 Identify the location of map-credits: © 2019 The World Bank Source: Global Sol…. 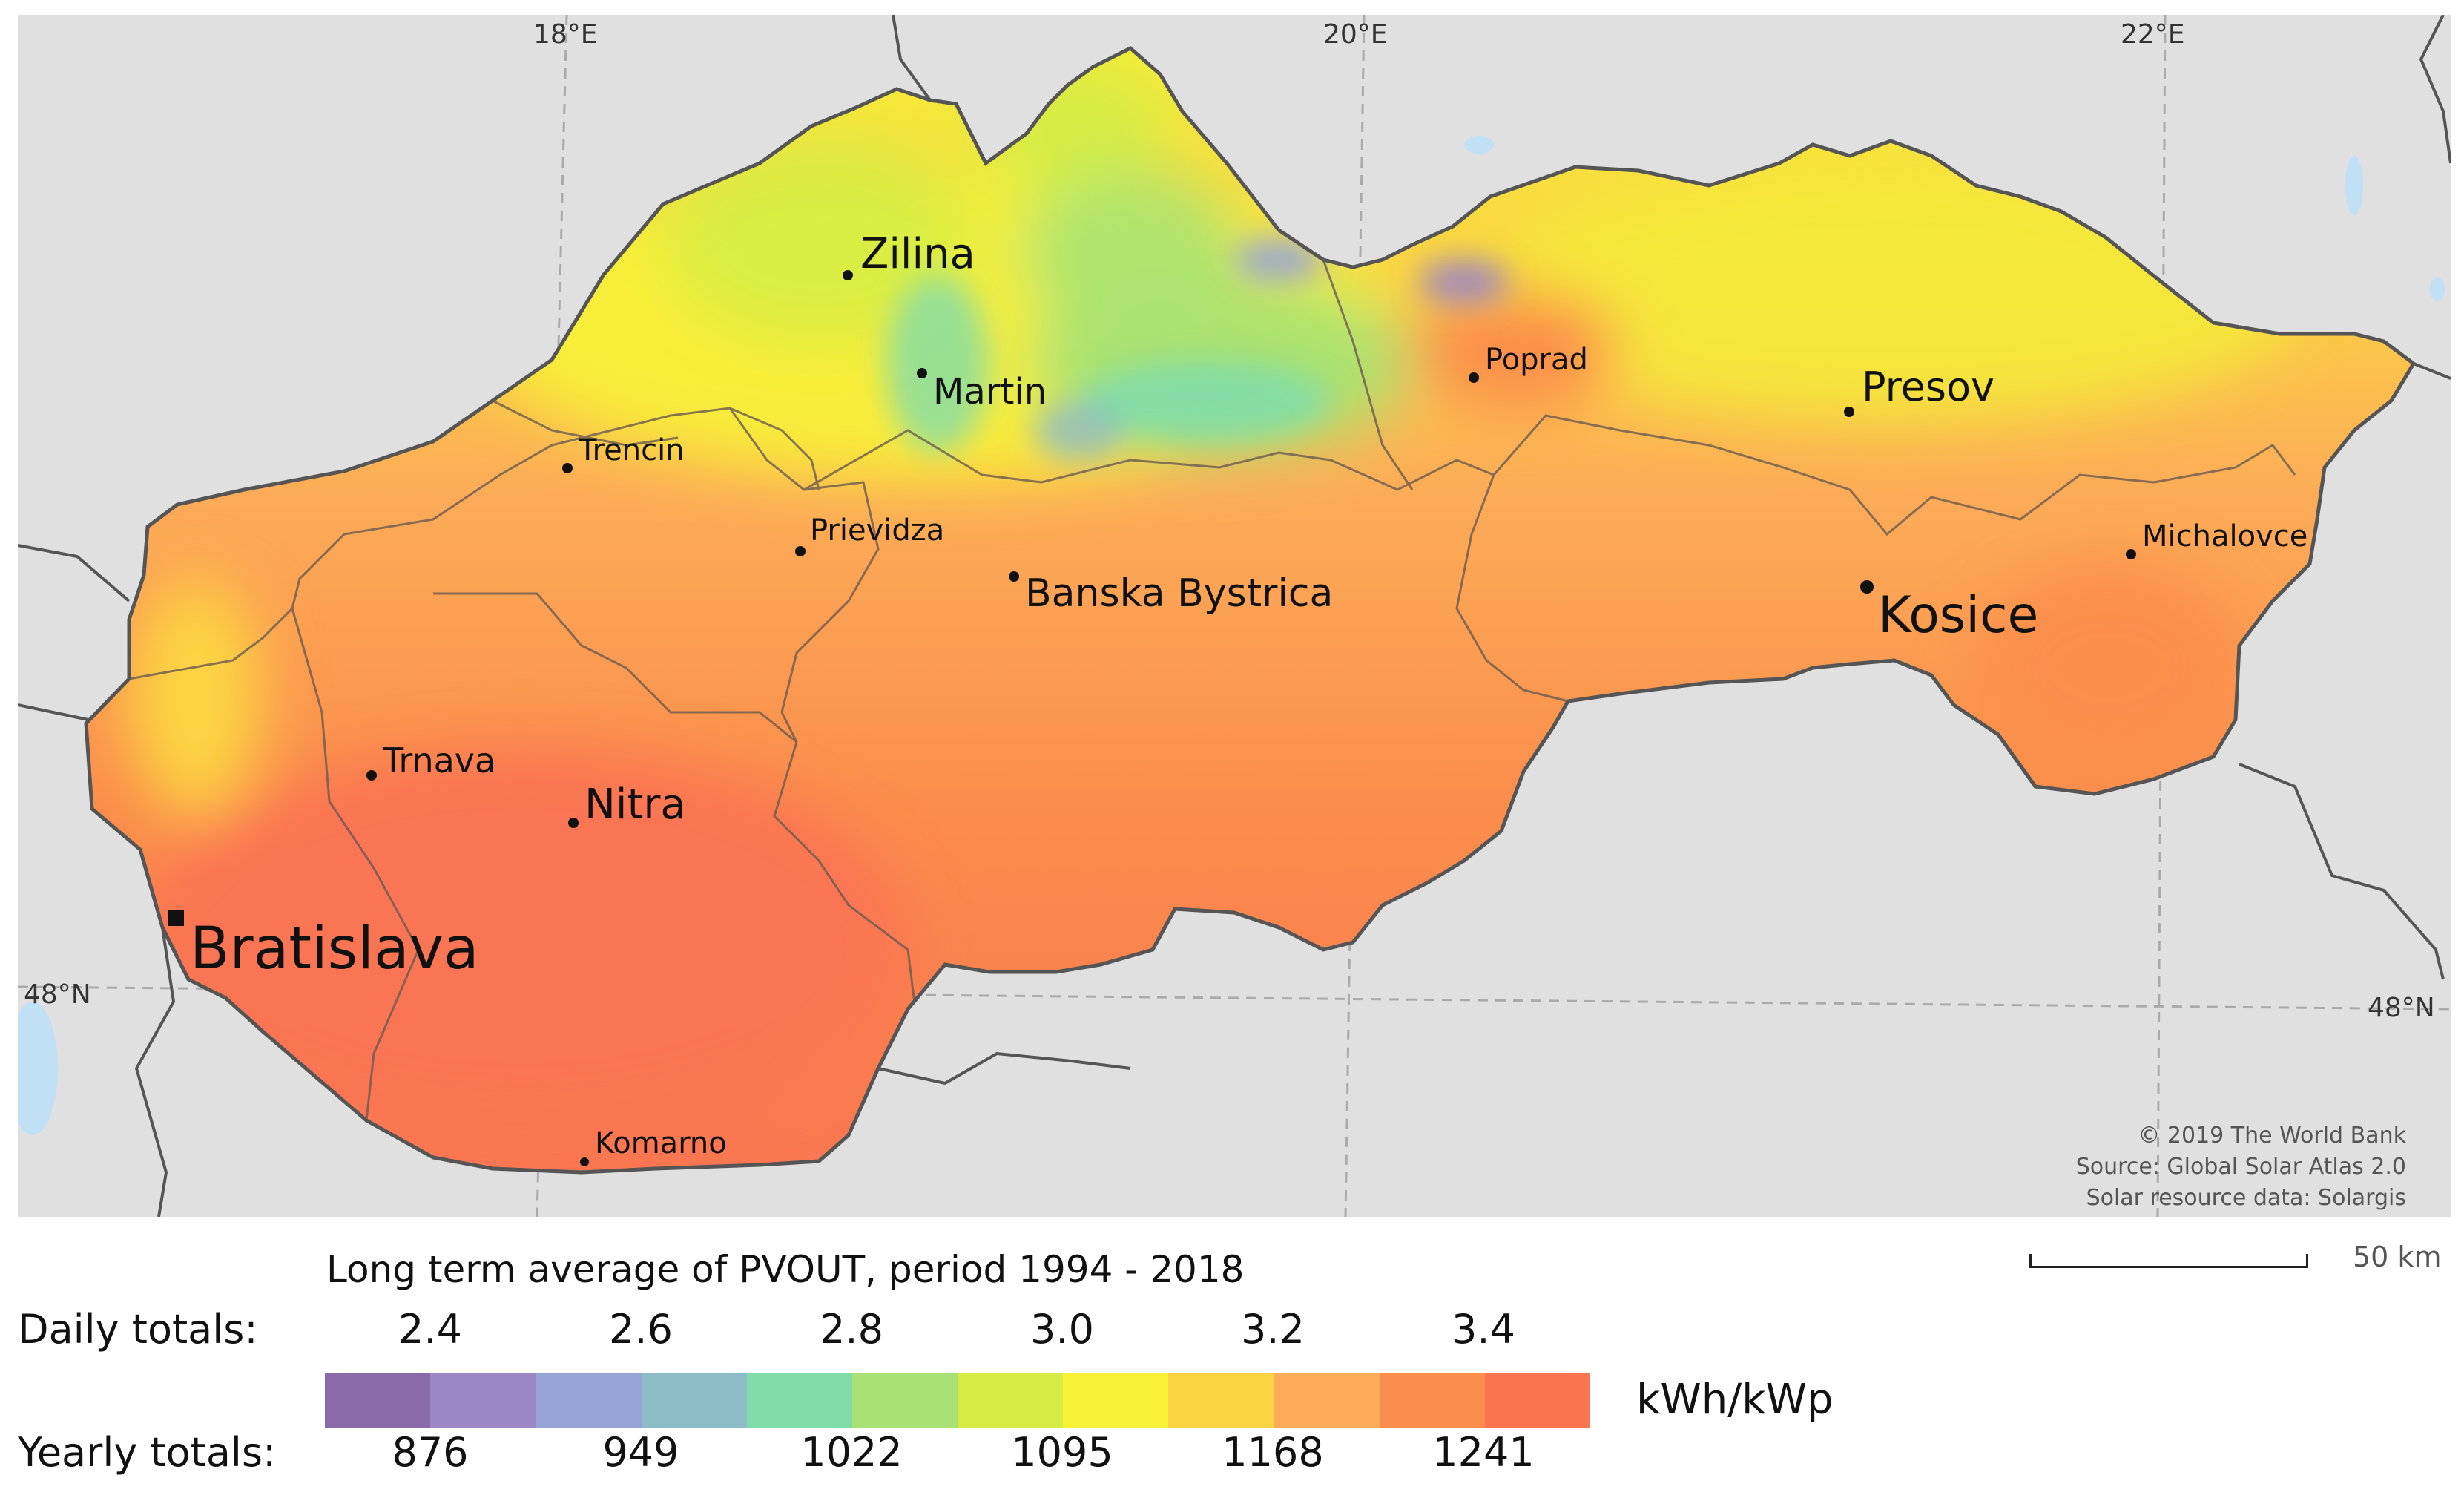
(2241, 1167).